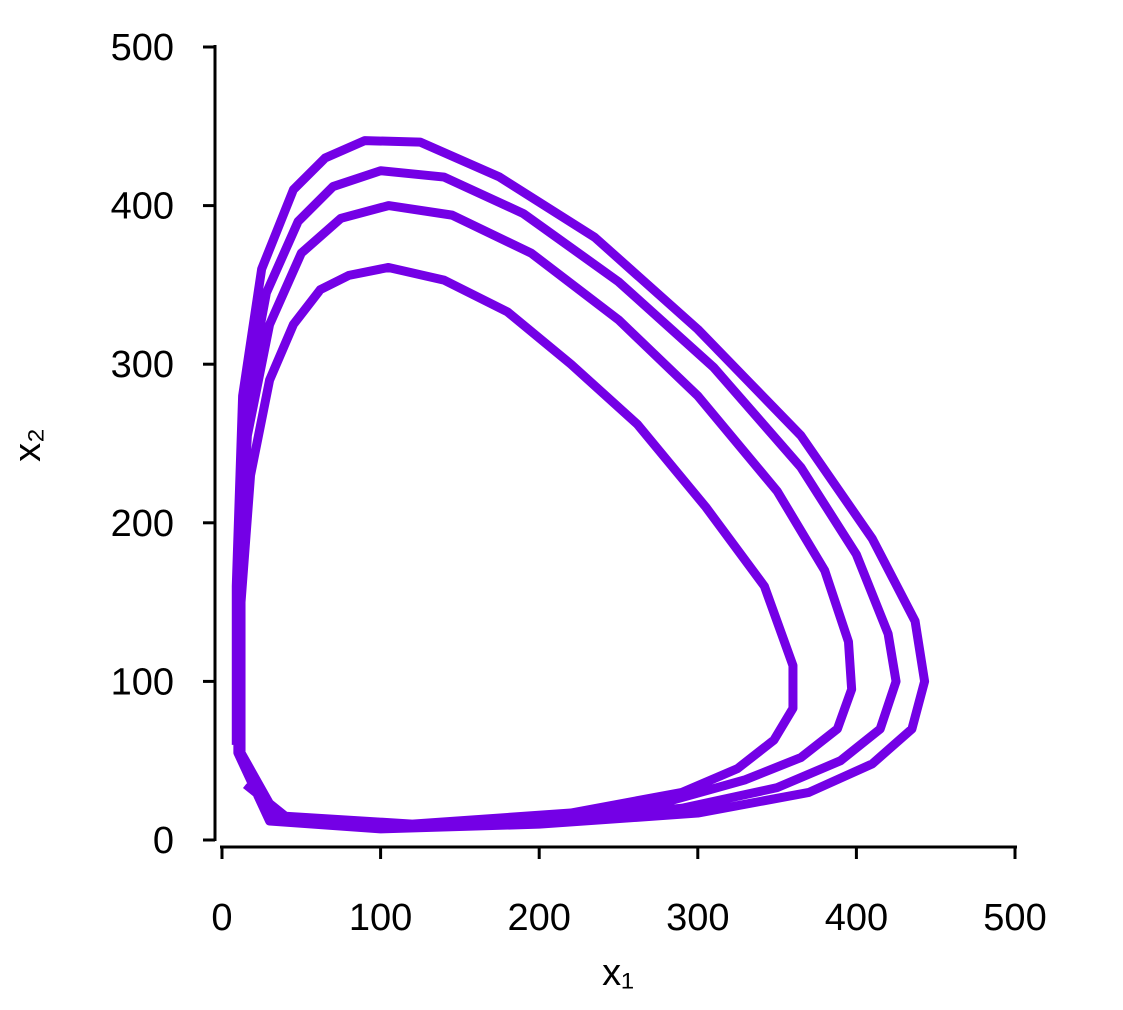 This screenshot has width=1123, height=1010. What do you see at coordinates (618, 973) in the screenshot?
I see `x-axis-label: x₁` at bounding box center [618, 973].